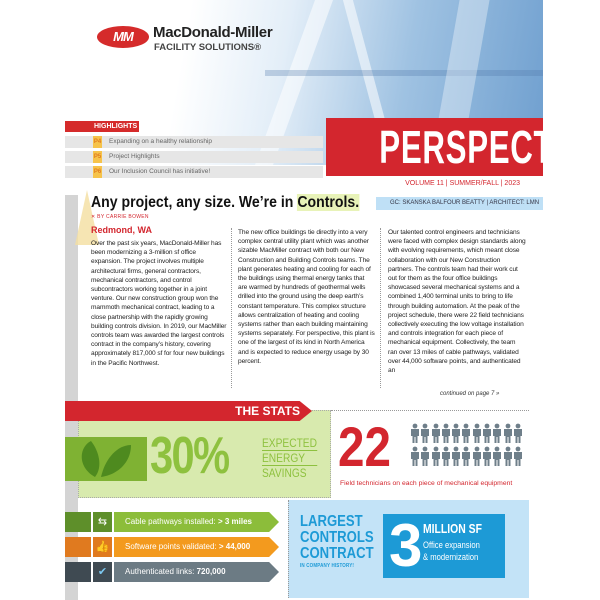  Describe the element at coordinates (194, 157) in the screenshot. I see `highlight-item: P5 Project Highlights` at that location.